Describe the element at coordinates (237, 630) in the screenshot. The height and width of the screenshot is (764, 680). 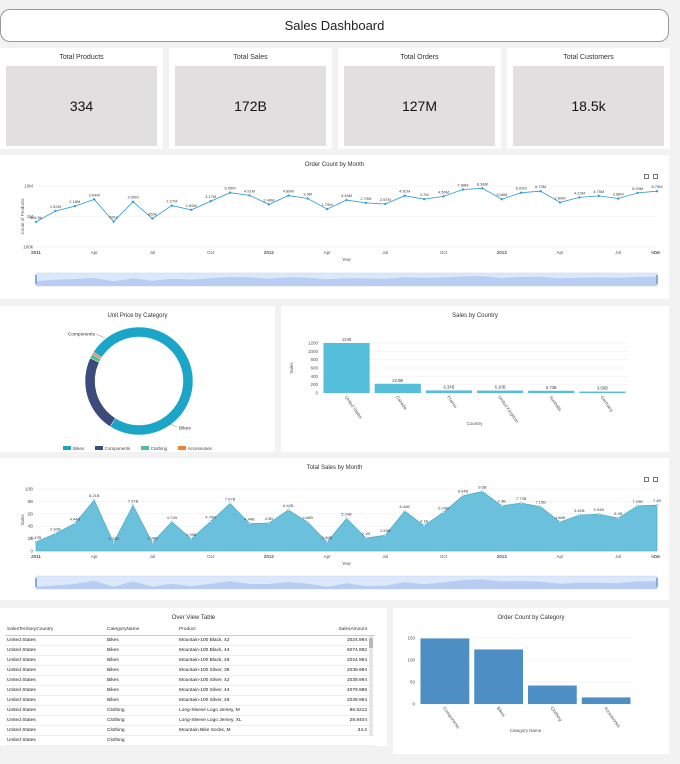
I see `column-header-product: Product` at that location.